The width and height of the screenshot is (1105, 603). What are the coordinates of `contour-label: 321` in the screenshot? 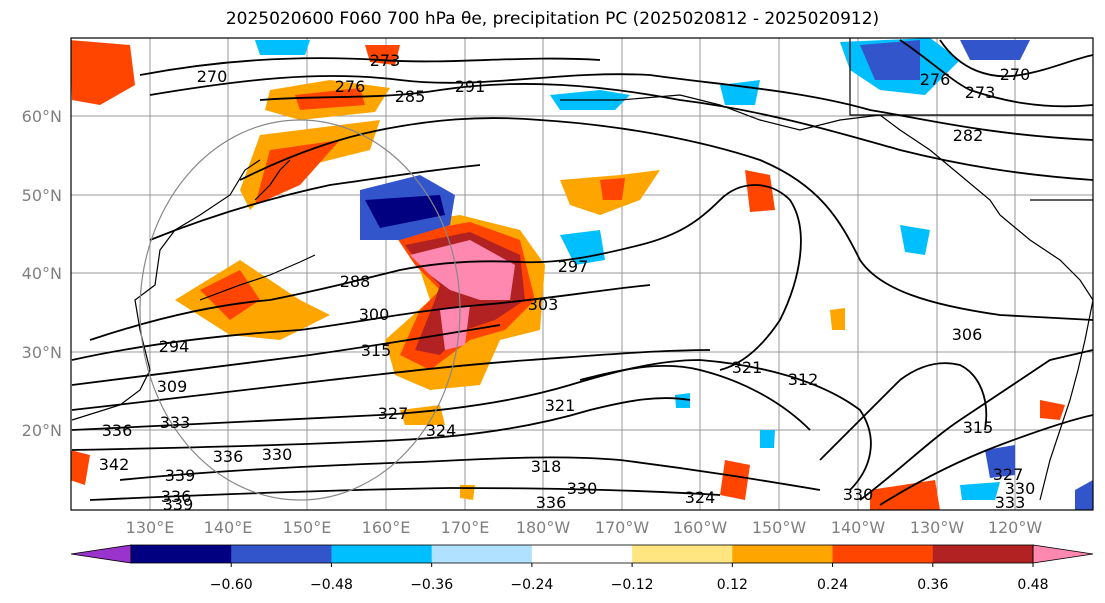 It's located at (747, 367).